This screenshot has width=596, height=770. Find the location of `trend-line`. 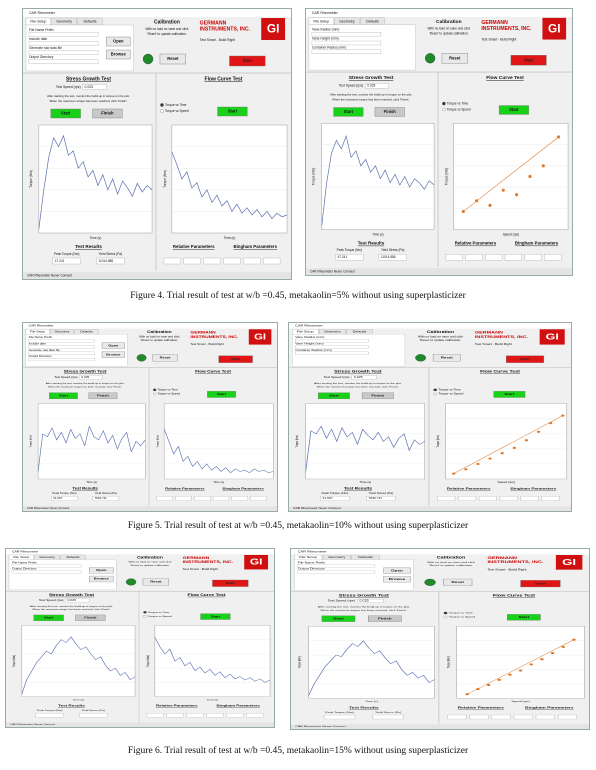

trend-line is located at coordinates (508, 444).